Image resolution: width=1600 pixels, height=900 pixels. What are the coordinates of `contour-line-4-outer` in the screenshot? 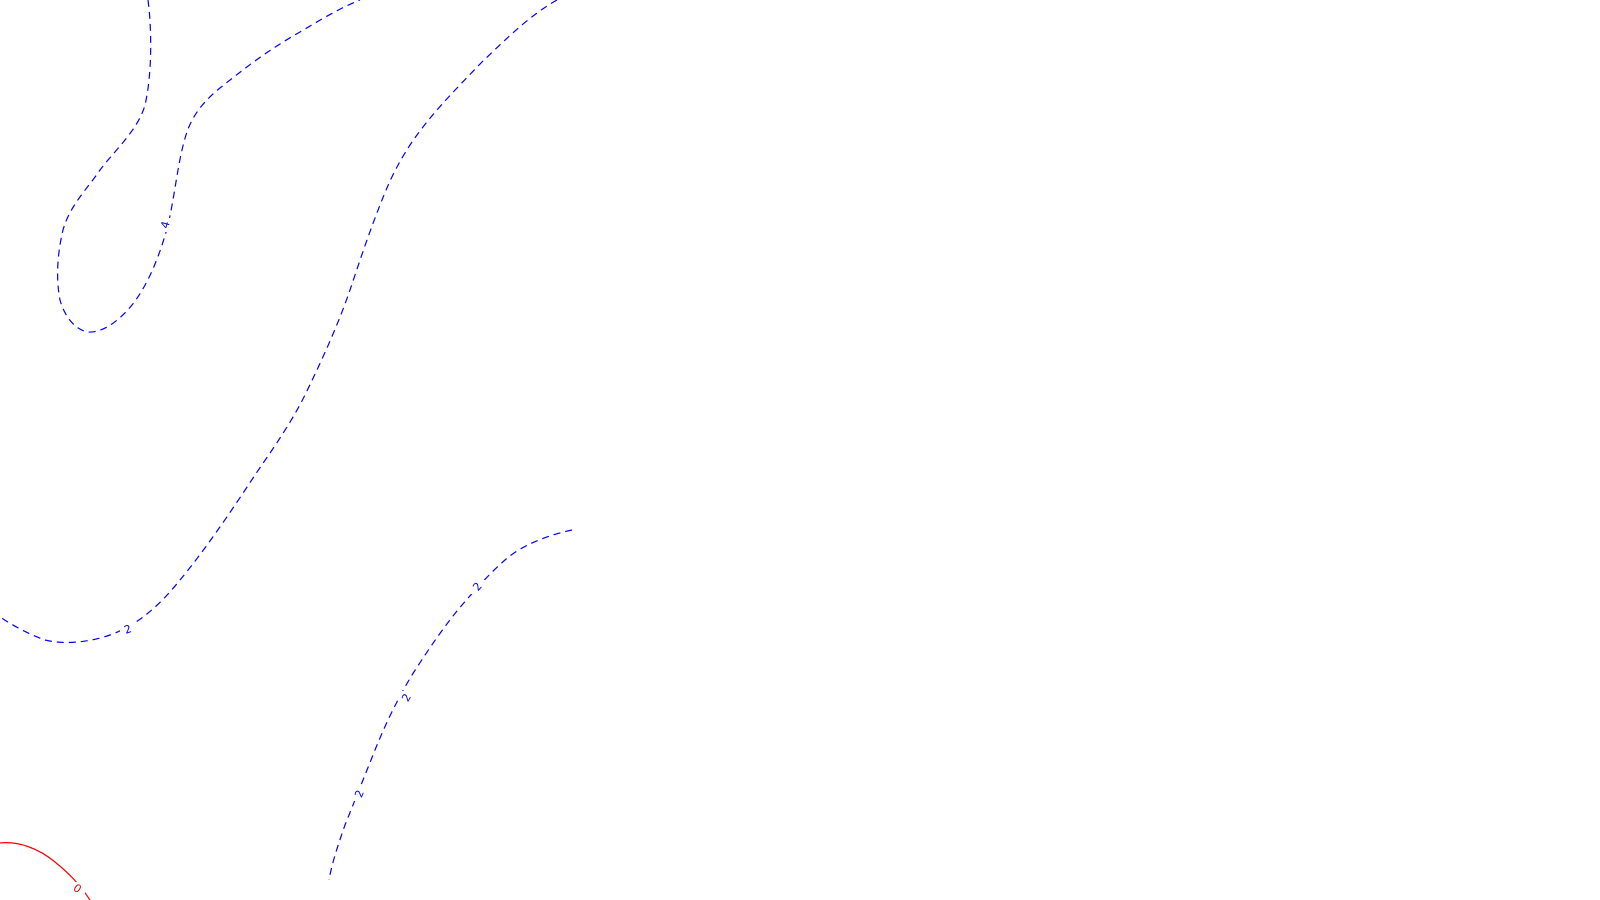 It's located at (209, 166).